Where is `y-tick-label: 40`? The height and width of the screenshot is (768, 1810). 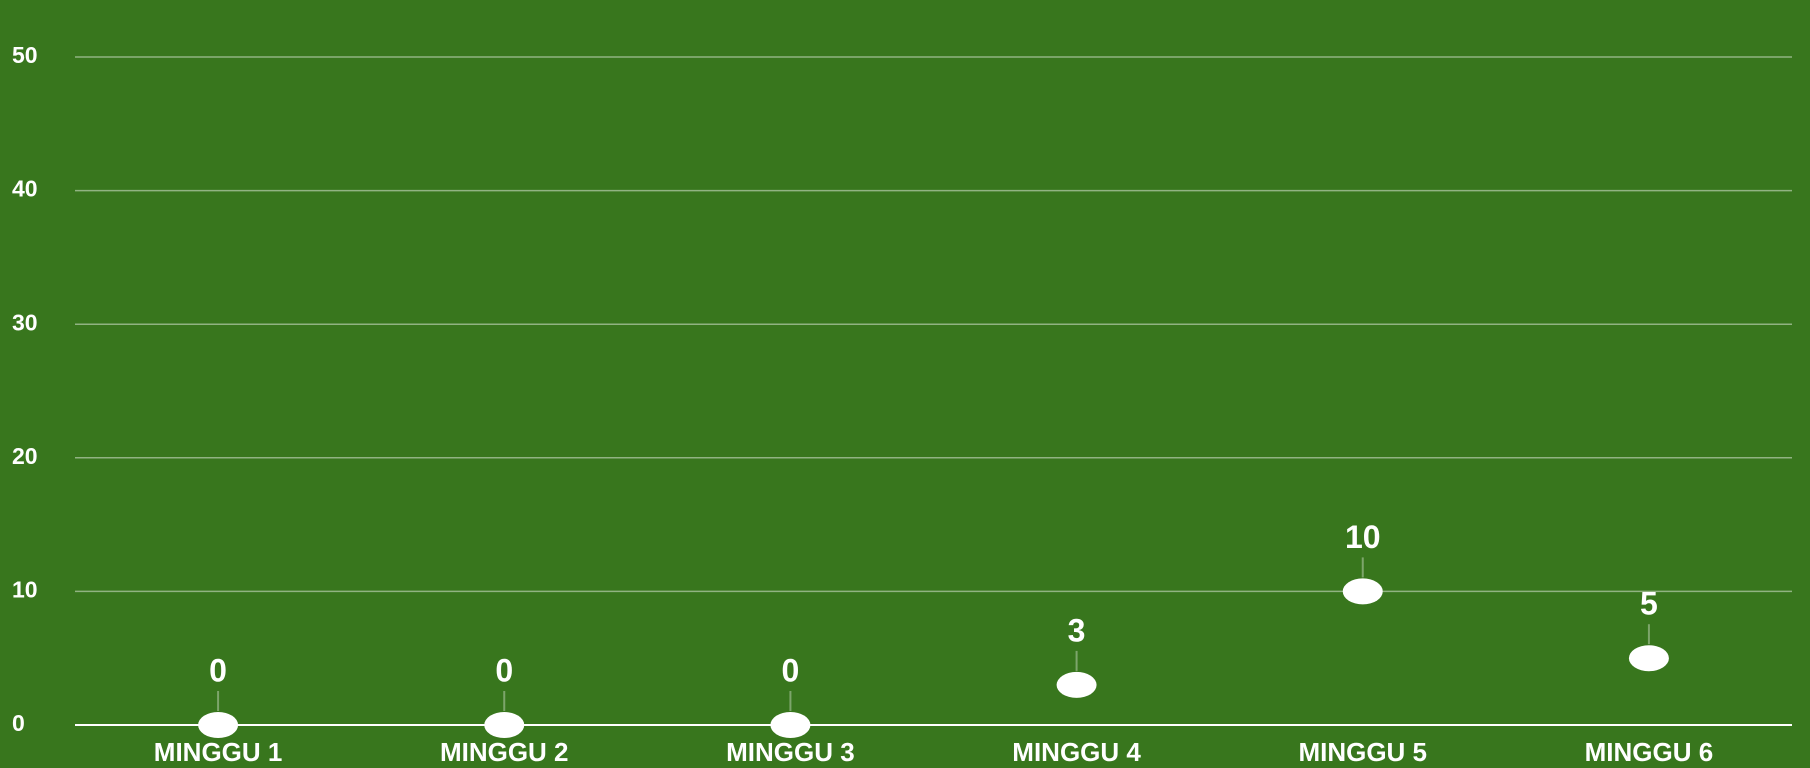 y-tick-label: 40 is located at coordinates (25, 189).